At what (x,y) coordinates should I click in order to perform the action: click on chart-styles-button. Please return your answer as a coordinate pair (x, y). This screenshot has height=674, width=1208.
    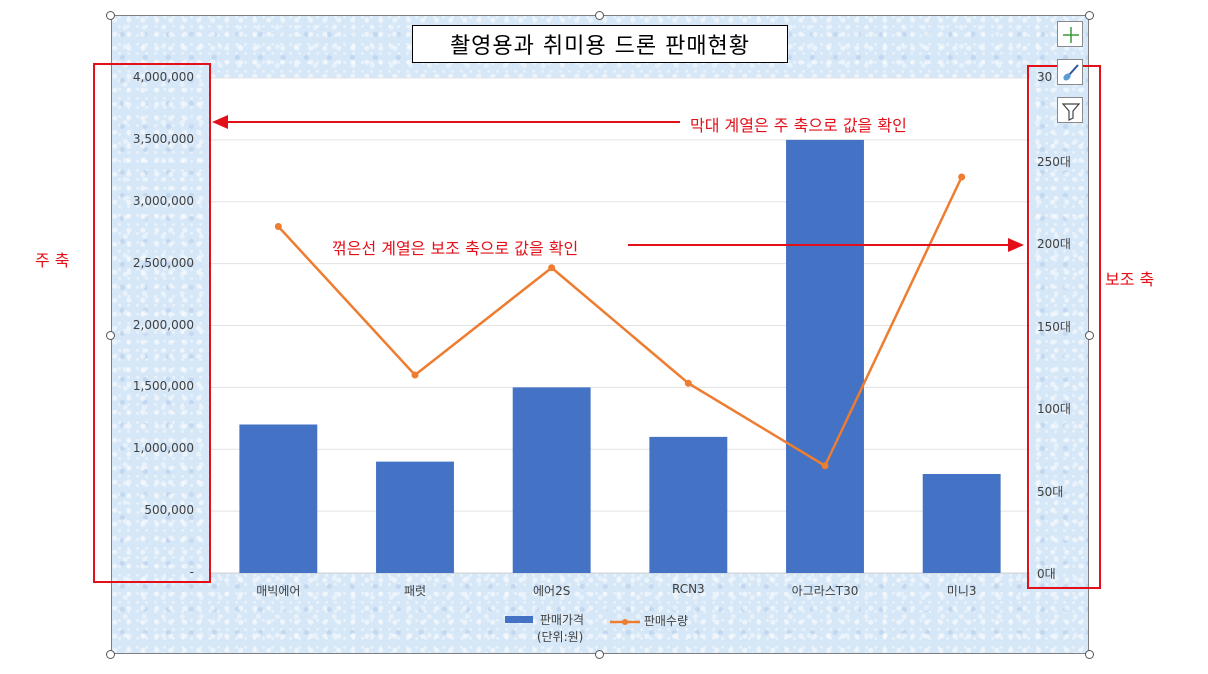
    Looking at the image, I should click on (1070, 72).